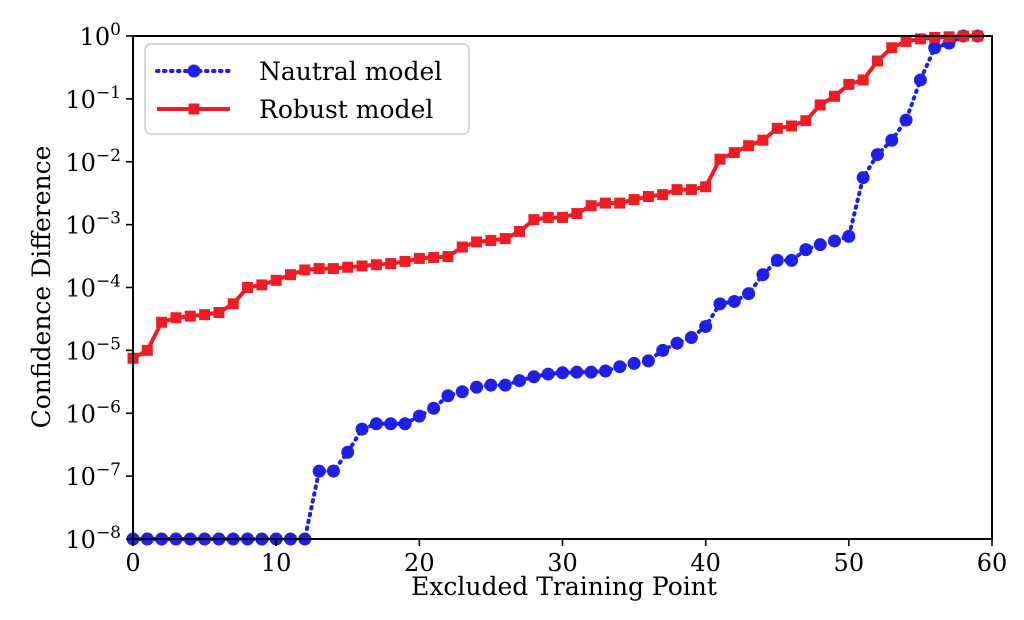  I want to click on y-tick-label: 10⁻¹, so click(93, 98).